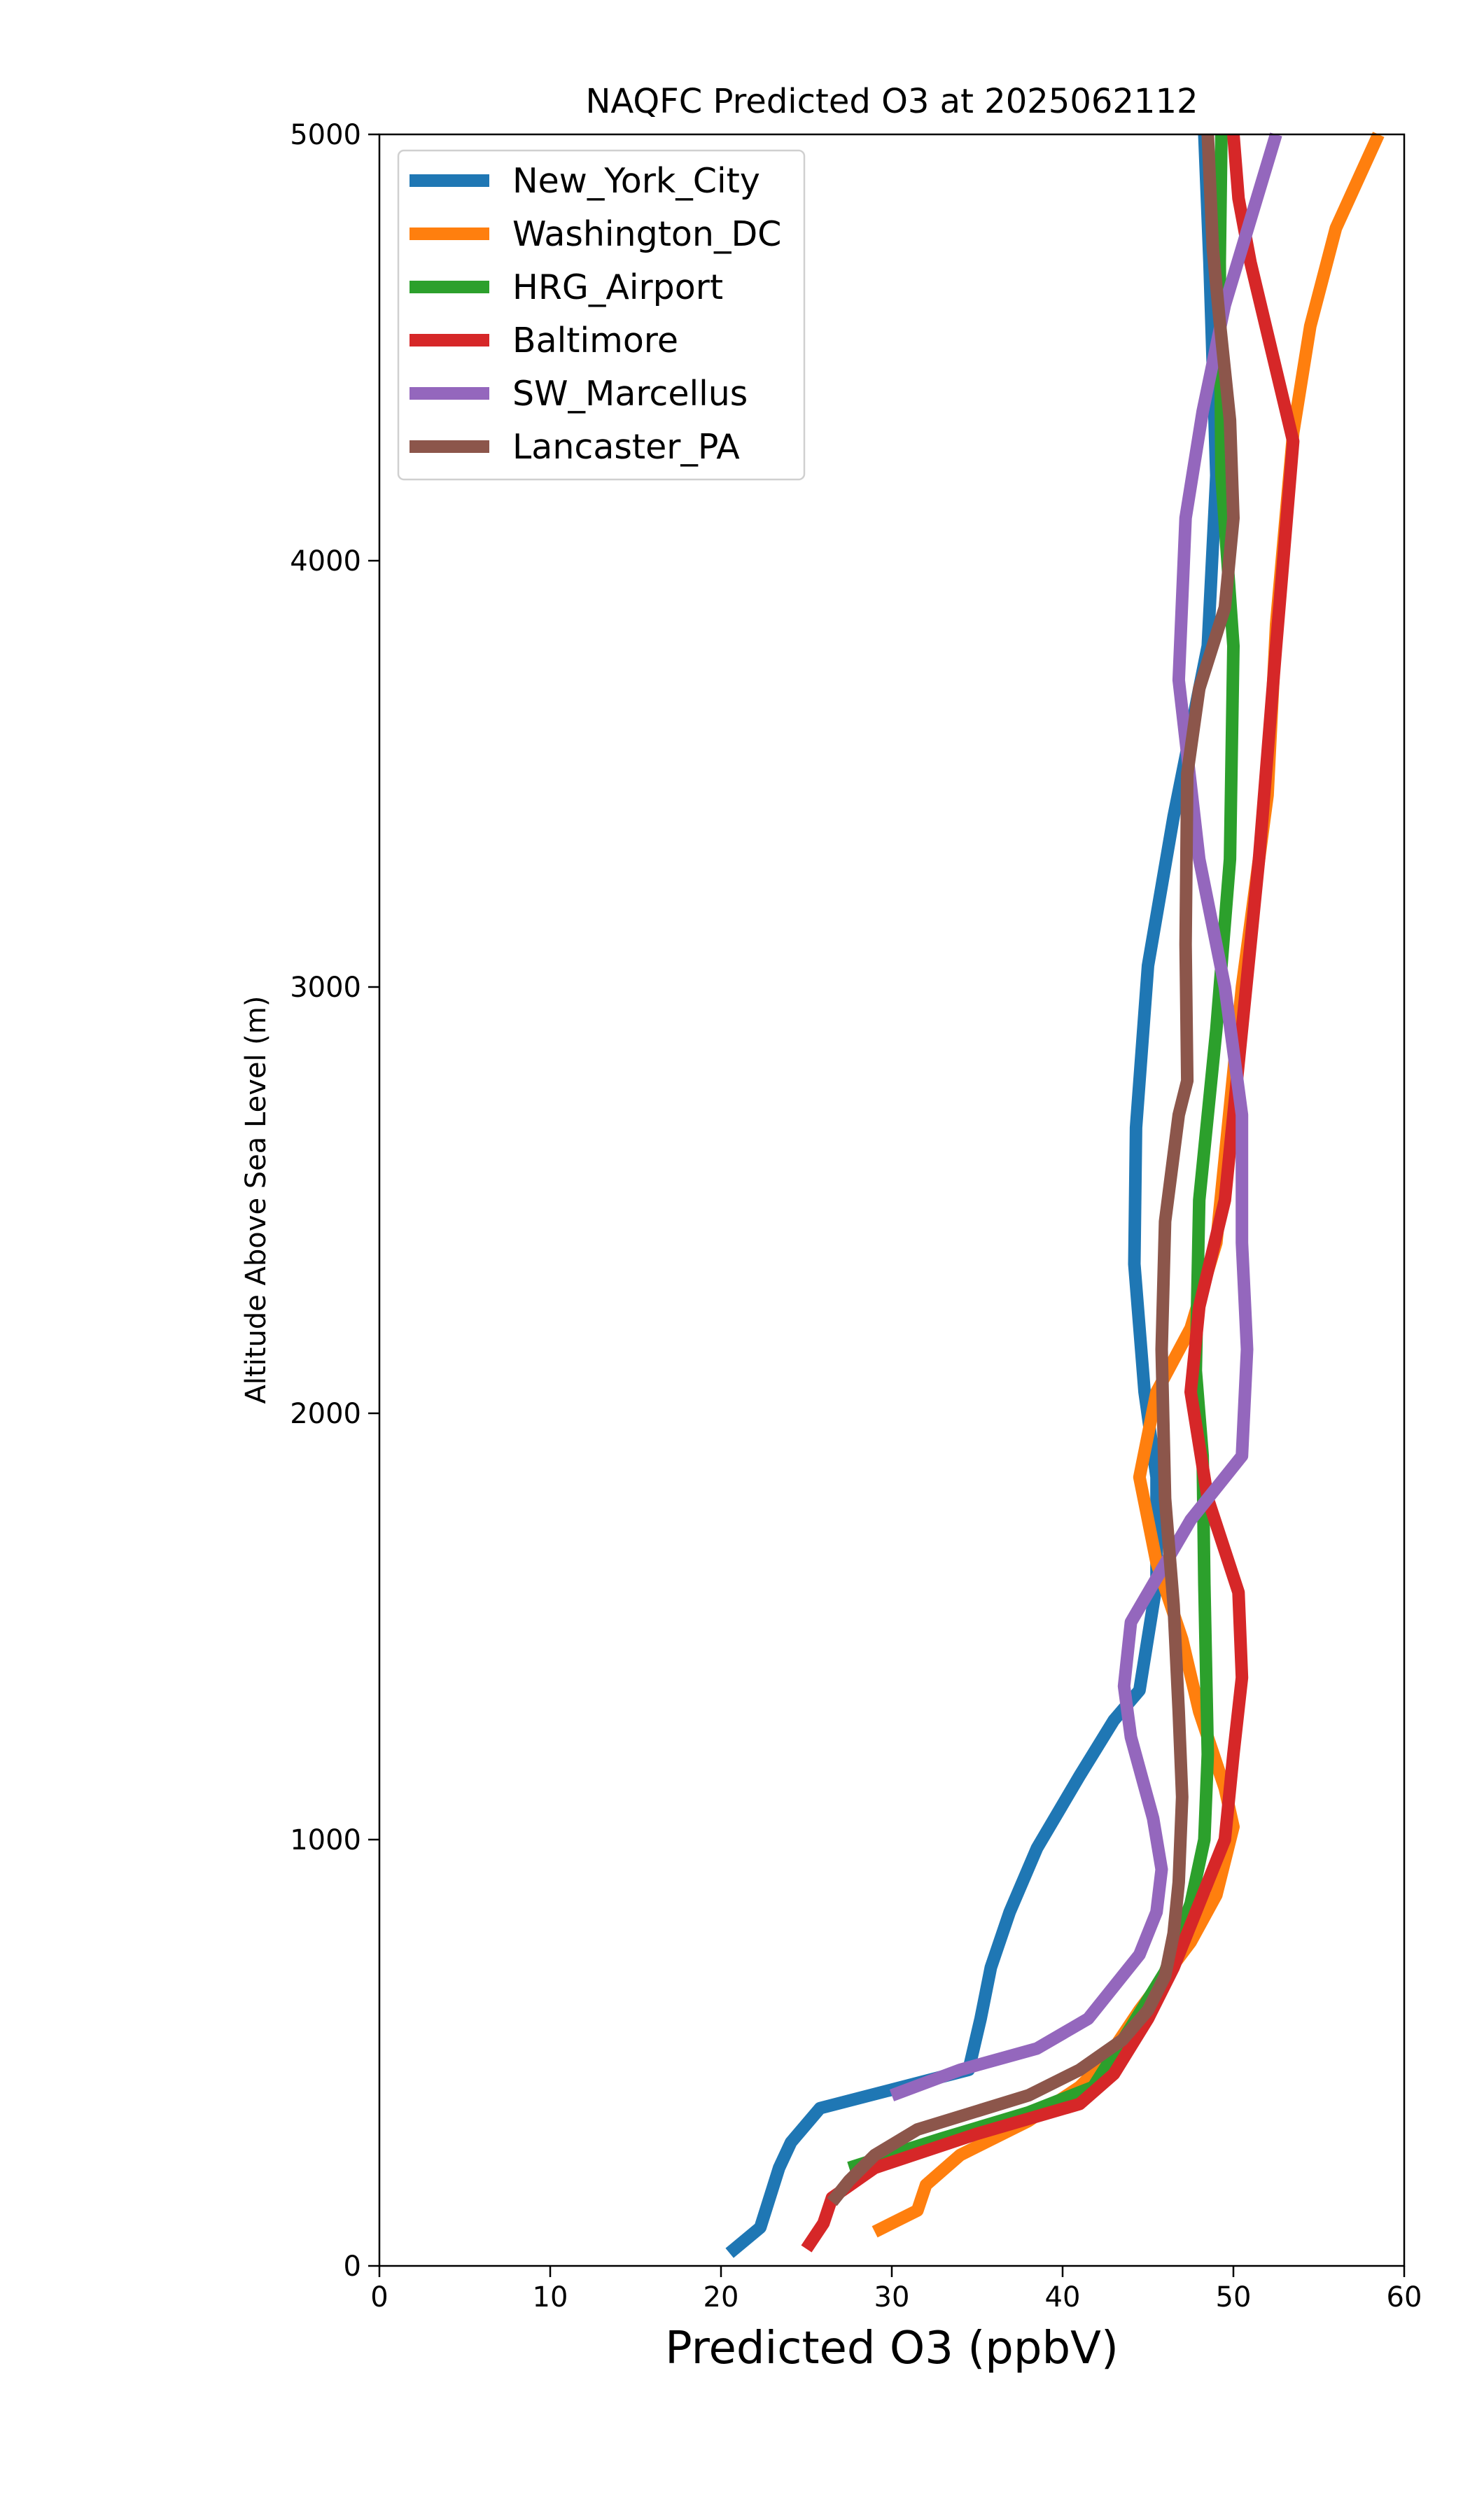  I want to click on legend-frame, so click(601, 315).